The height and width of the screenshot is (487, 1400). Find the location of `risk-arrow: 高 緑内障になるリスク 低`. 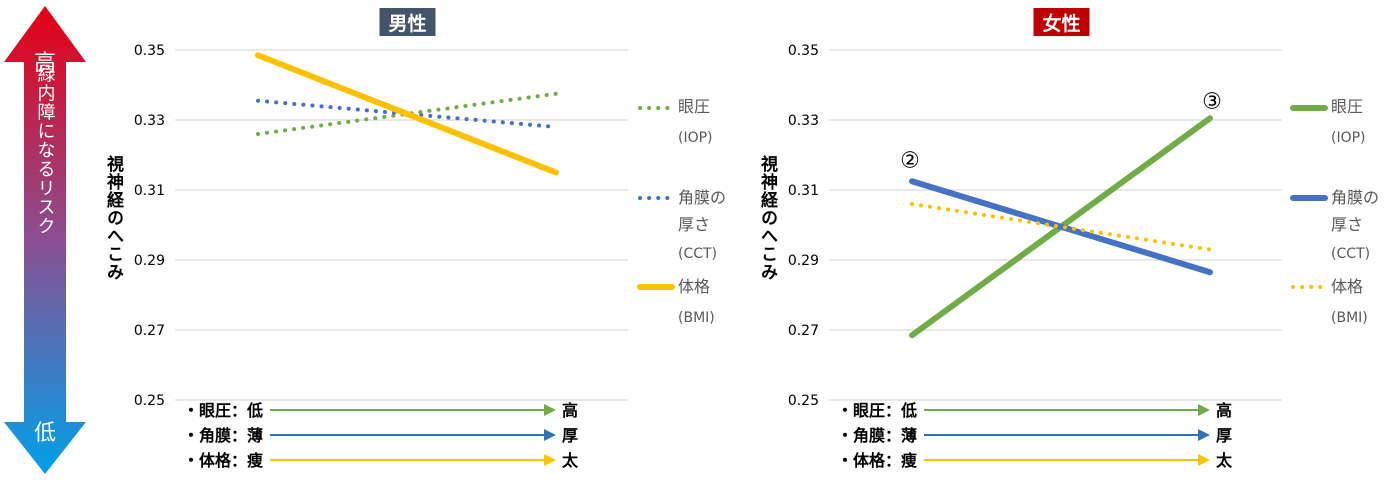

risk-arrow: 高 緑内障になるリスク 低 is located at coordinates (45, 240).